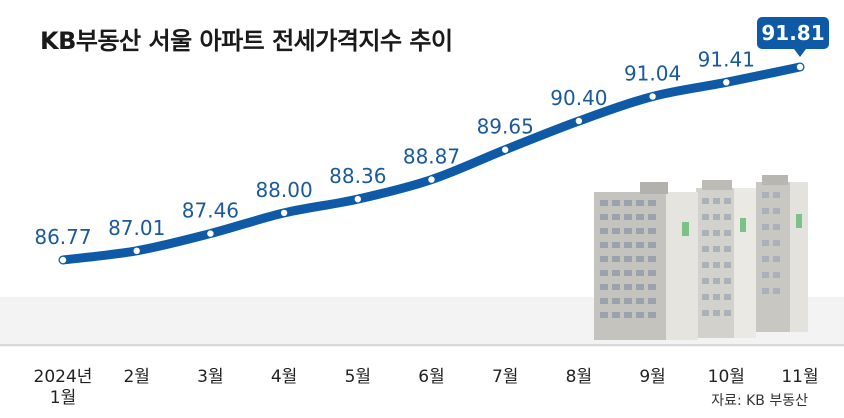  Describe the element at coordinates (701, 257) in the screenshot. I see `apartment-illustration-icon` at that location.